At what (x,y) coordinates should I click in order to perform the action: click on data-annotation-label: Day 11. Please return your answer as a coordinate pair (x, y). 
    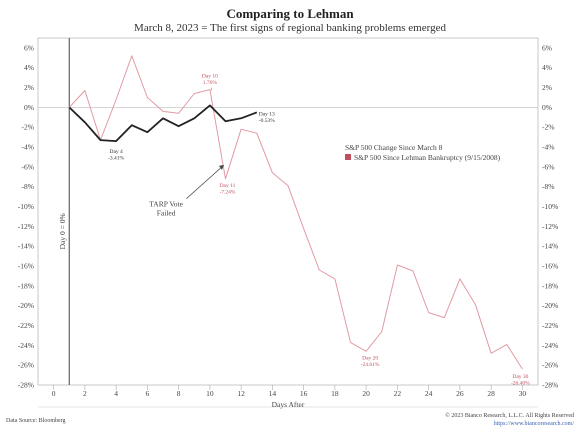
    Looking at the image, I should click on (228, 186).